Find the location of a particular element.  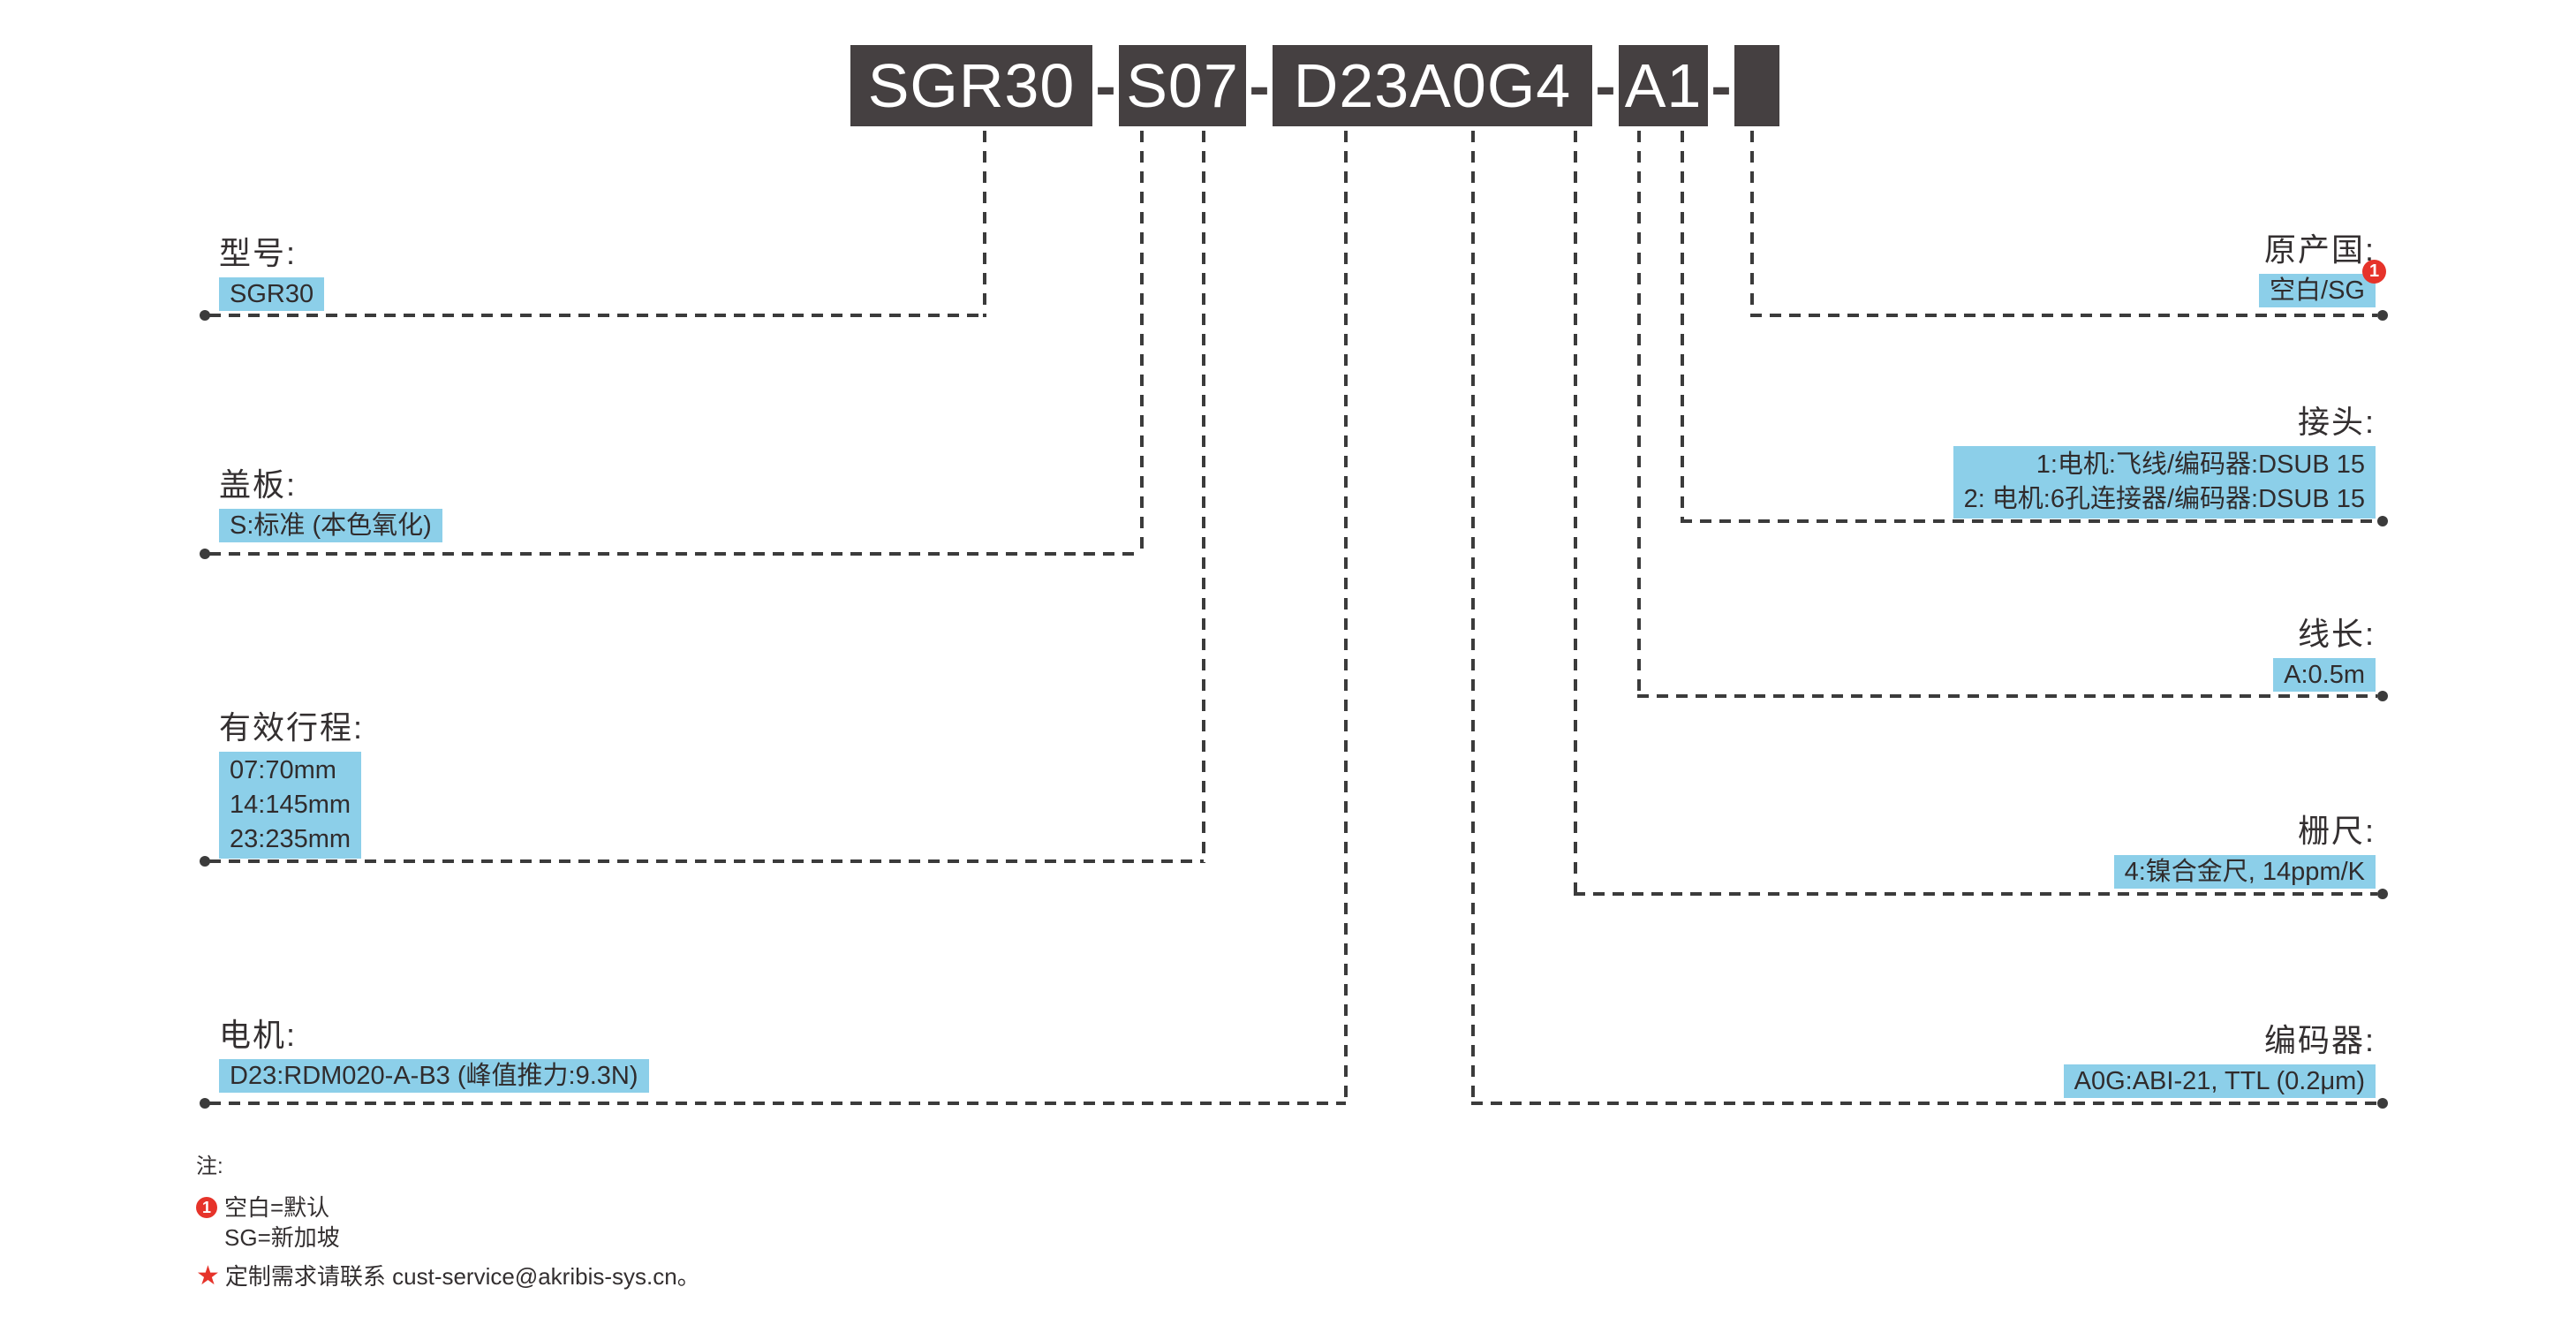

label-motor-title: 电机: is located at coordinates (258, 1035).